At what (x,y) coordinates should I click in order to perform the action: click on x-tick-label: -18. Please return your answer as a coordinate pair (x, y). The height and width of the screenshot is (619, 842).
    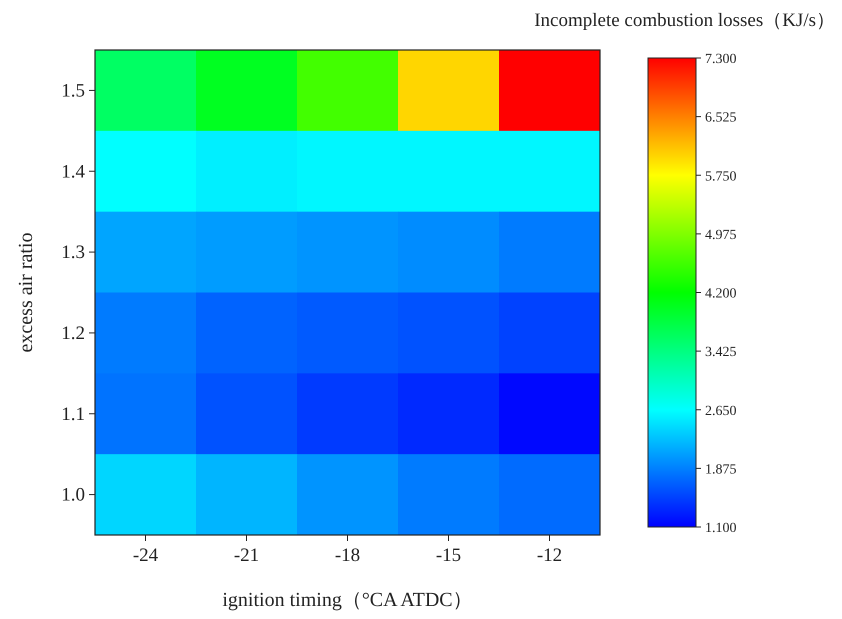
    Looking at the image, I should click on (347, 555).